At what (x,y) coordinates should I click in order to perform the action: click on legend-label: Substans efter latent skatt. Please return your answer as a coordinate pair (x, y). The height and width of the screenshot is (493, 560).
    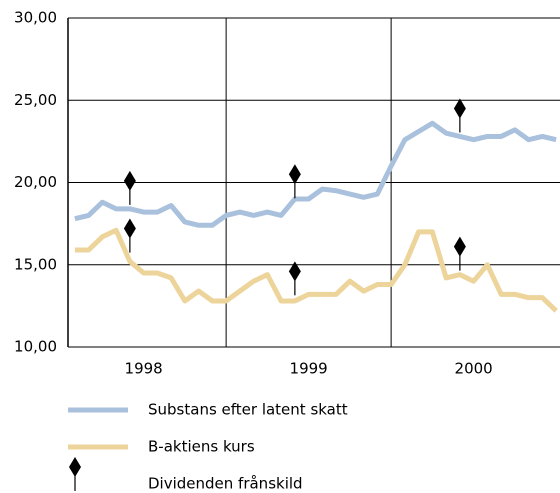
    Looking at the image, I should click on (248, 410).